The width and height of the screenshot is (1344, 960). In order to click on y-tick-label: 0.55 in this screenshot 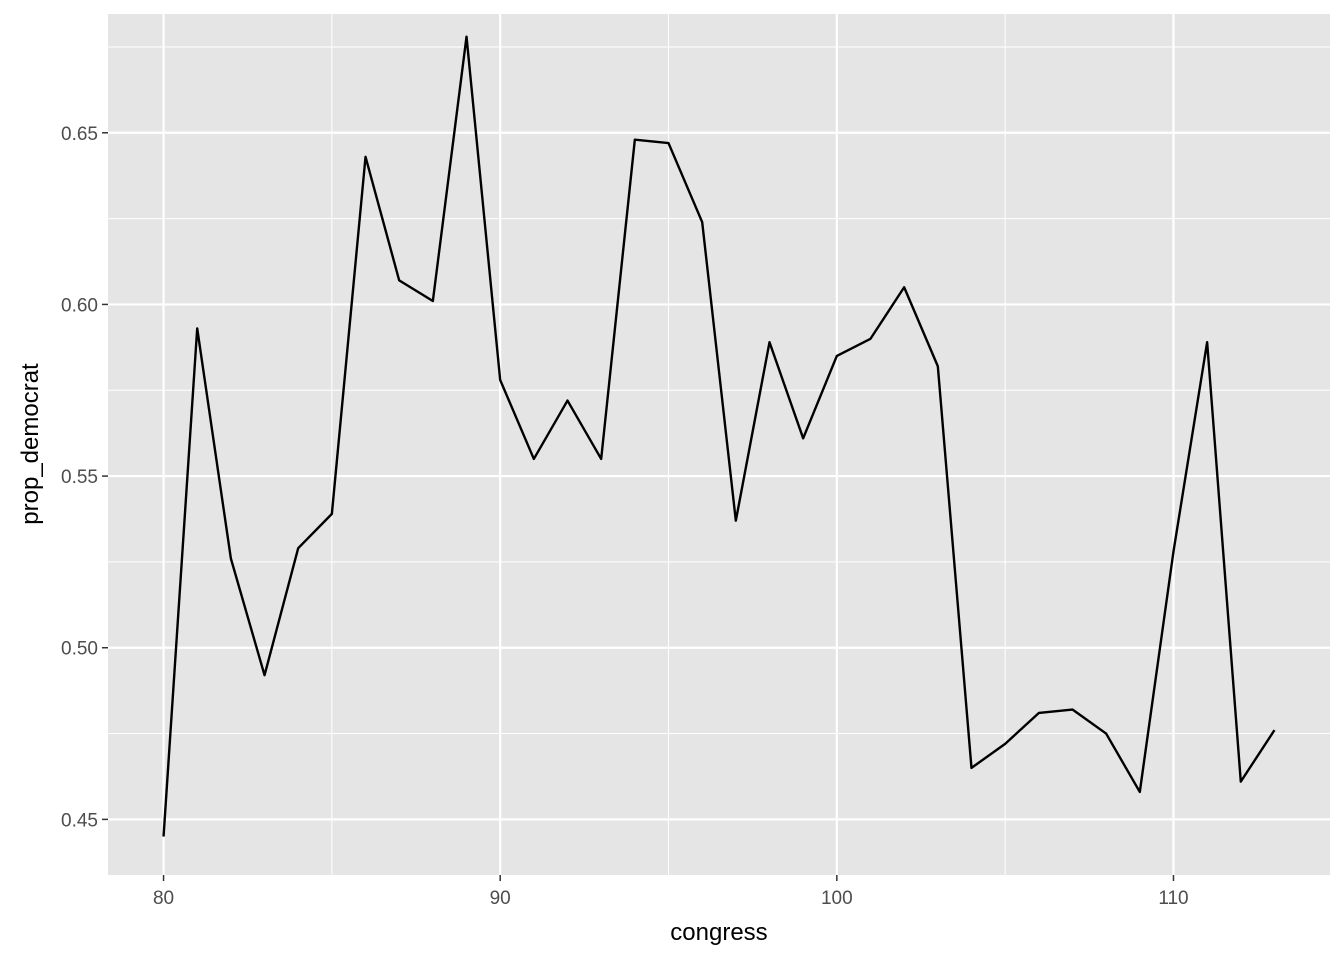, I will do `click(79, 477)`.